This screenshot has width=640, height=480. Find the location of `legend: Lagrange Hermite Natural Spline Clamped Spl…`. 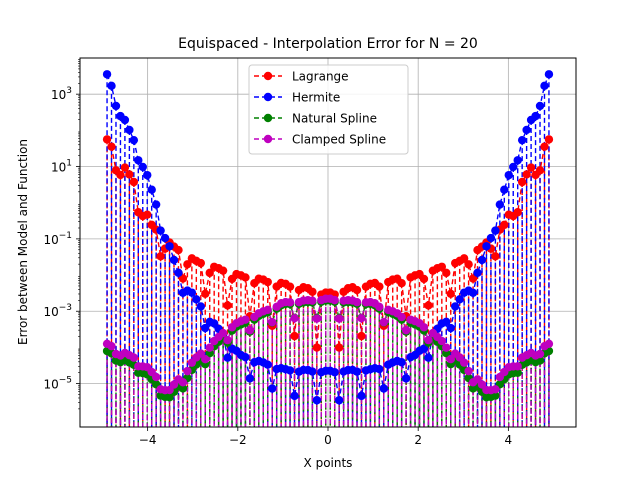

legend: Lagrange Hermite Natural Spline Clamped Spl… is located at coordinates (328, 109).